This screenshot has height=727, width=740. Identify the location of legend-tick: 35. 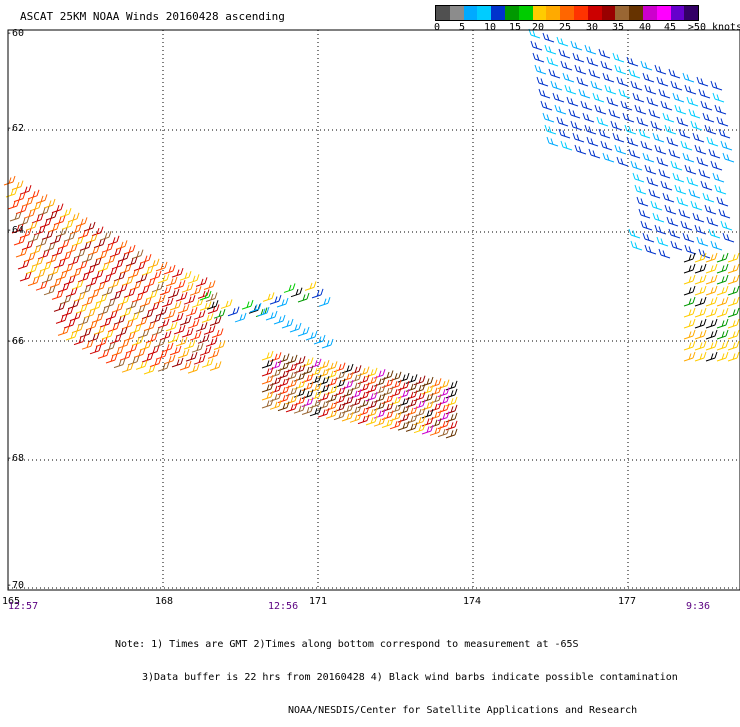
(618, 27).